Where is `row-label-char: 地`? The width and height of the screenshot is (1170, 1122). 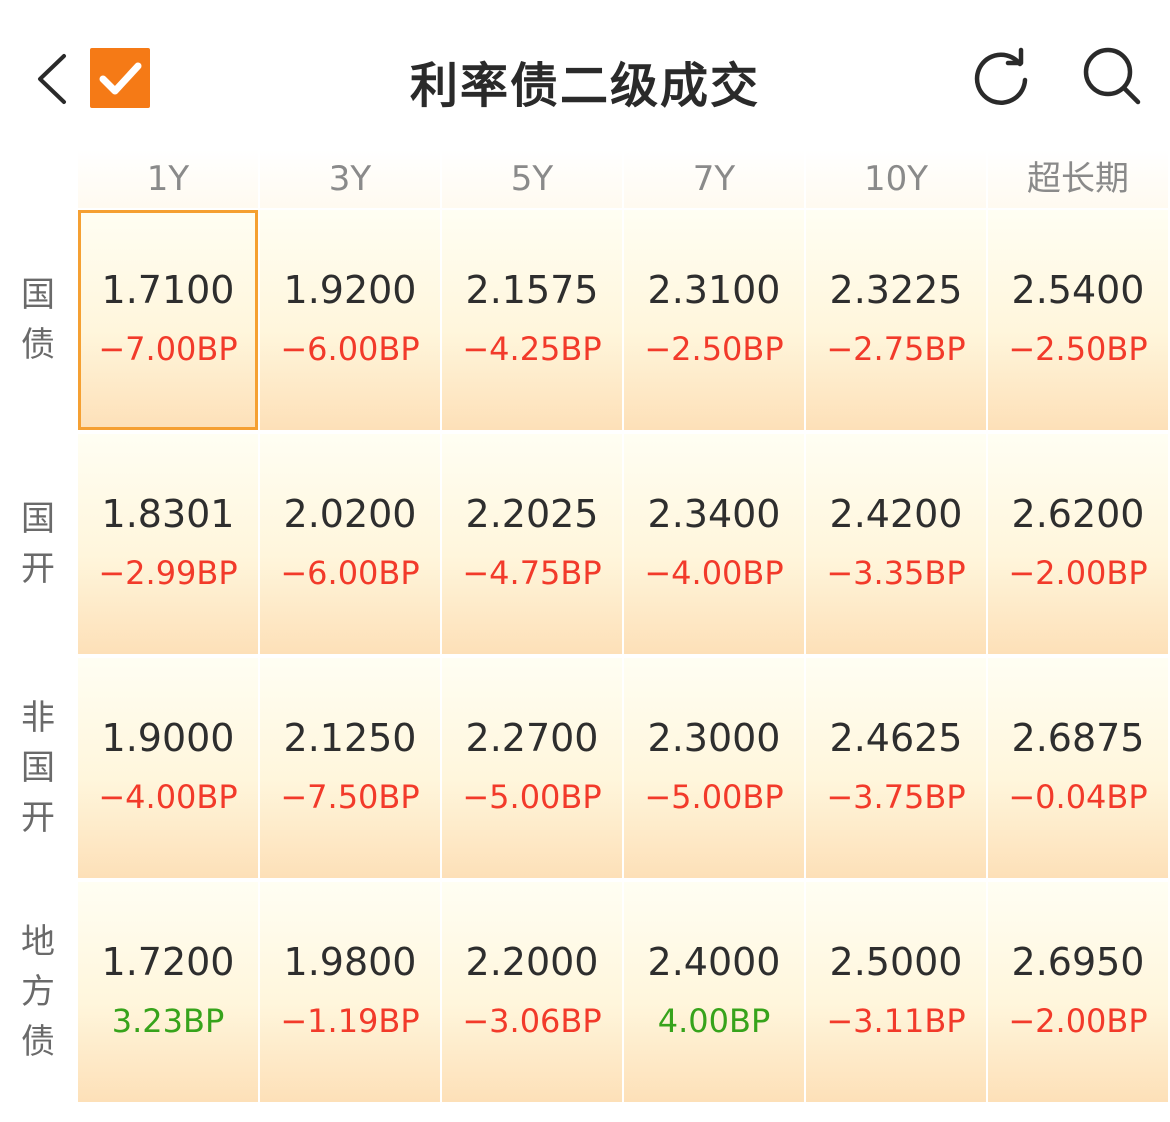 row-label-char: 地 is located at coordinates (38, 942).